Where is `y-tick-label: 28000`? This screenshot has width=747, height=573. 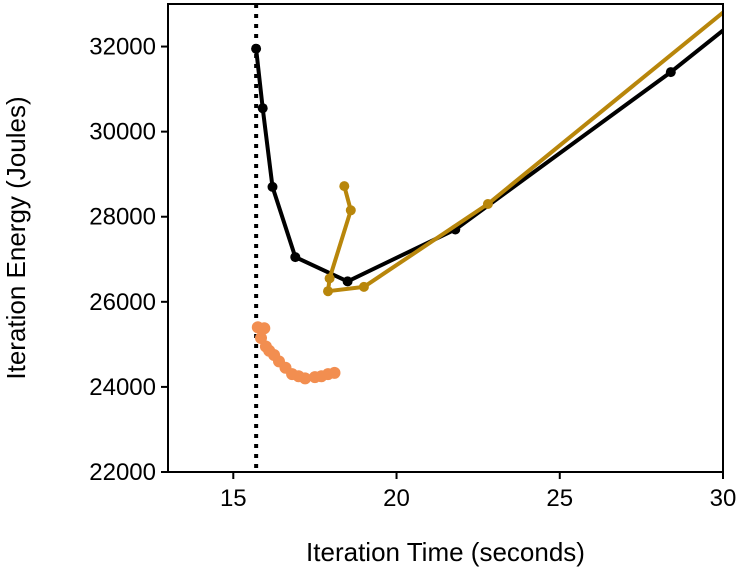
y-tick-label: 28000 is located at coordinates (122, 217).